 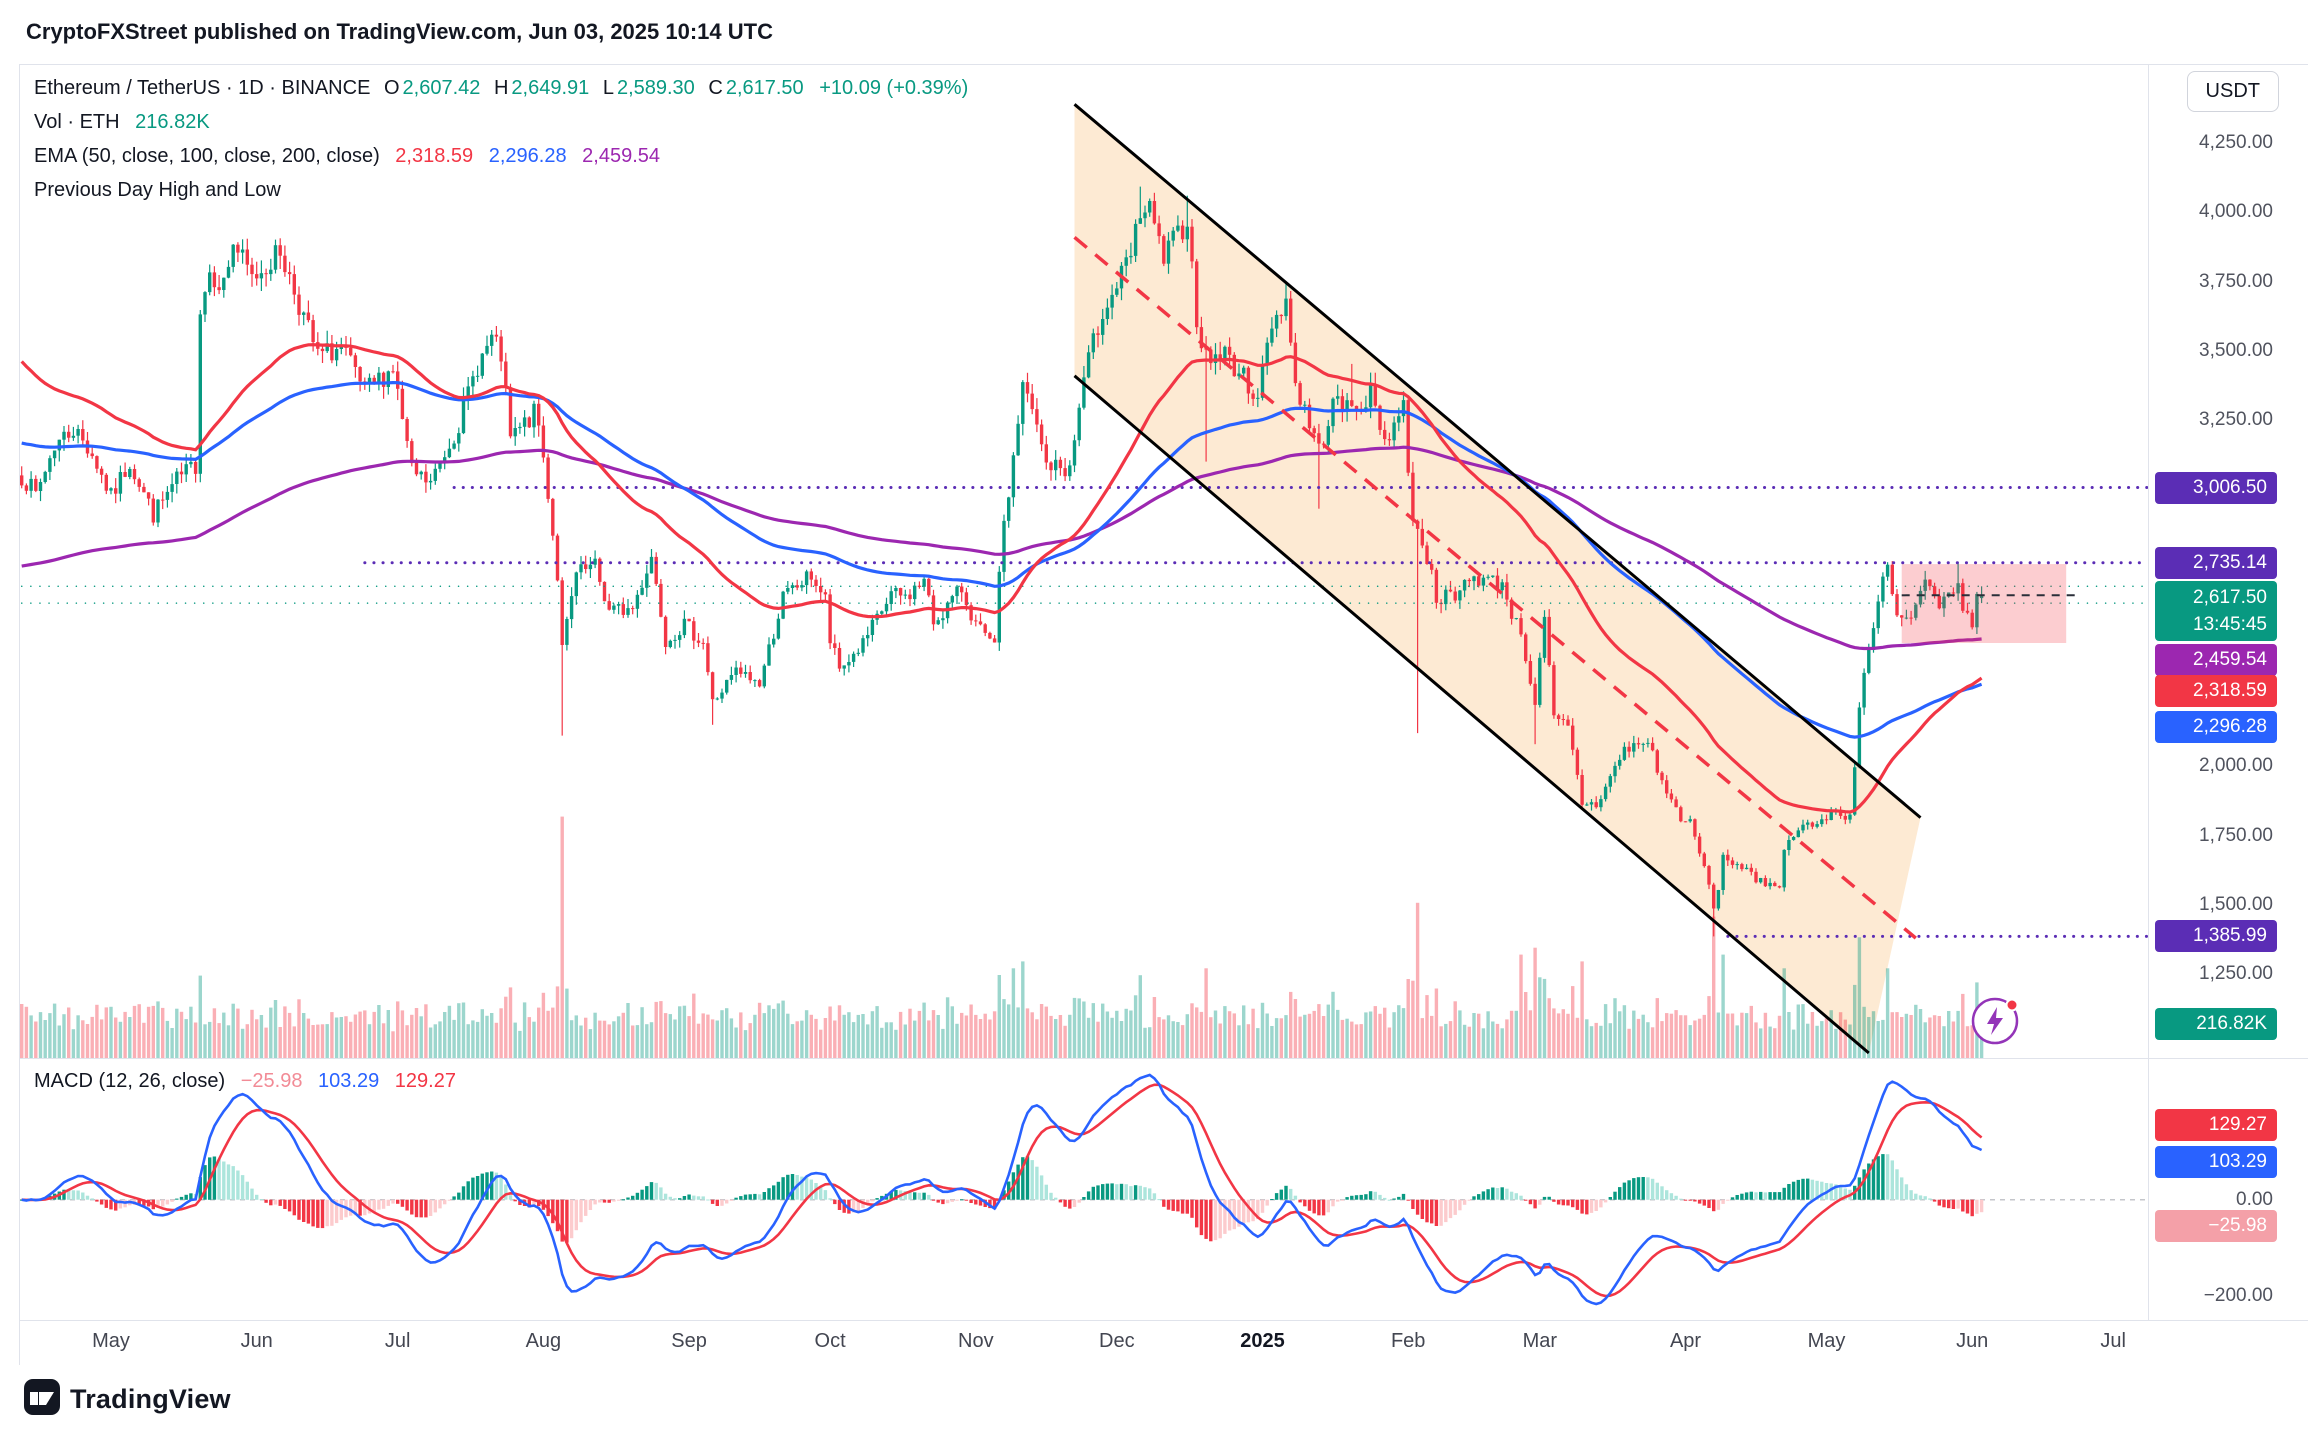 I want to click on footer: TradingView, so click(x=1154, y=1399).